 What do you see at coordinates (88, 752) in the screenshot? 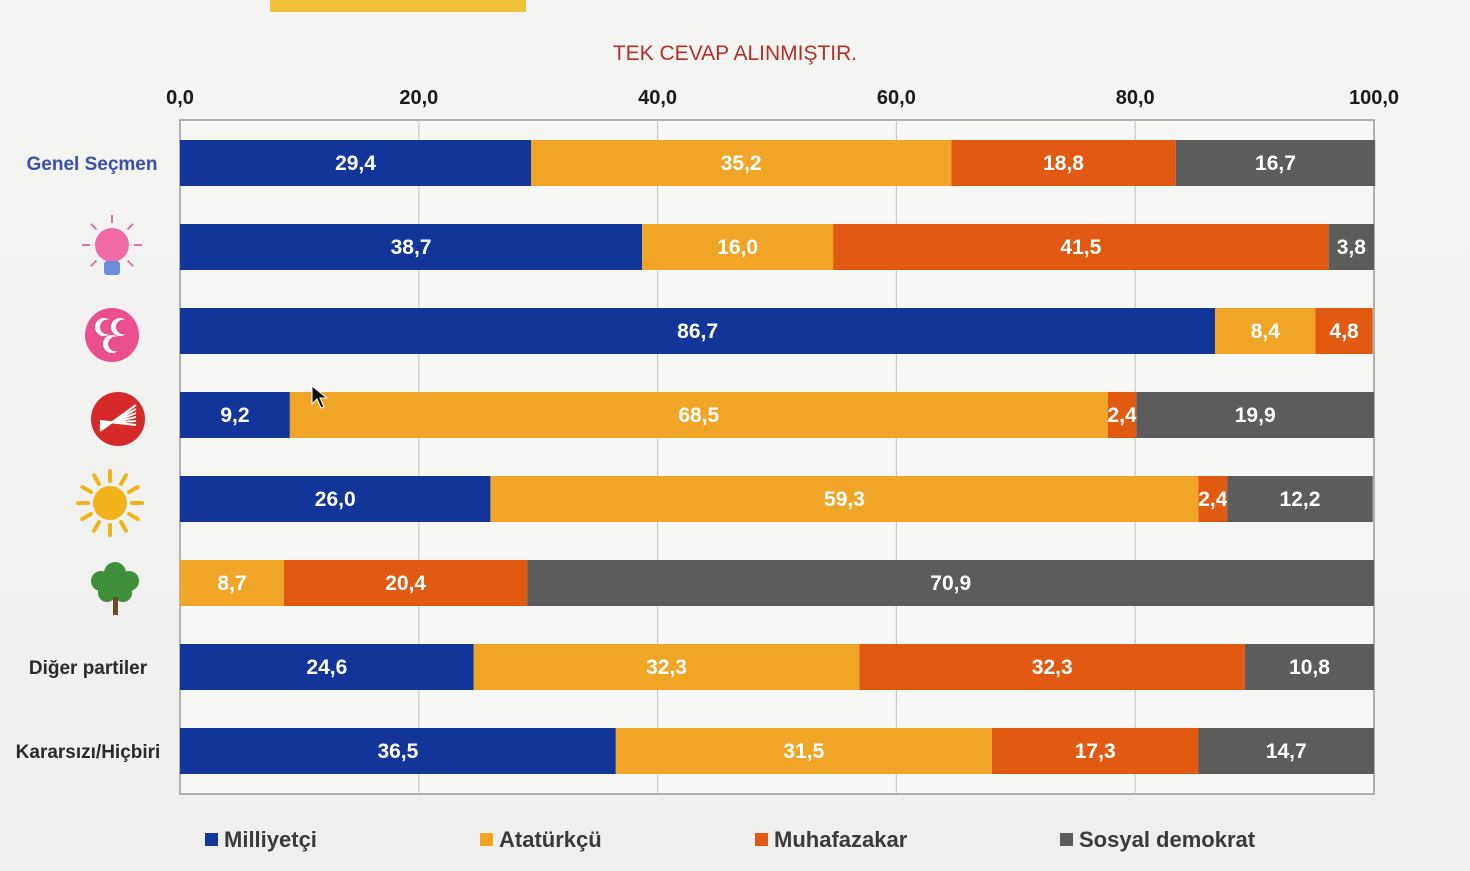
I see `category-label: Kararsızı/Hiçbiri` at bounding box center [88, 752].